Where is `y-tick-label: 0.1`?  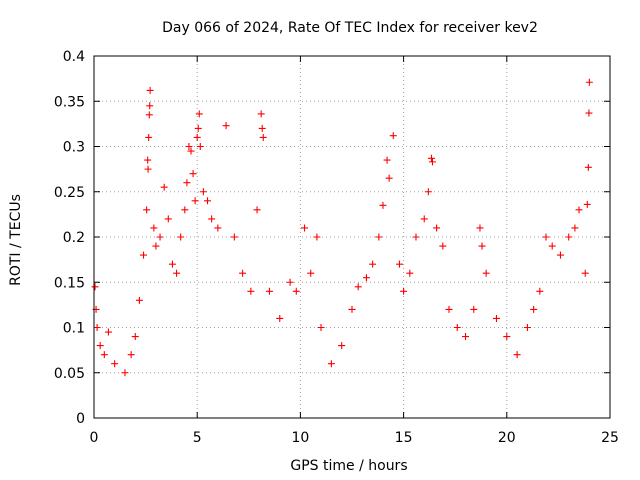
y-tick-label: 0.1 is located at coordinates (74, 329).